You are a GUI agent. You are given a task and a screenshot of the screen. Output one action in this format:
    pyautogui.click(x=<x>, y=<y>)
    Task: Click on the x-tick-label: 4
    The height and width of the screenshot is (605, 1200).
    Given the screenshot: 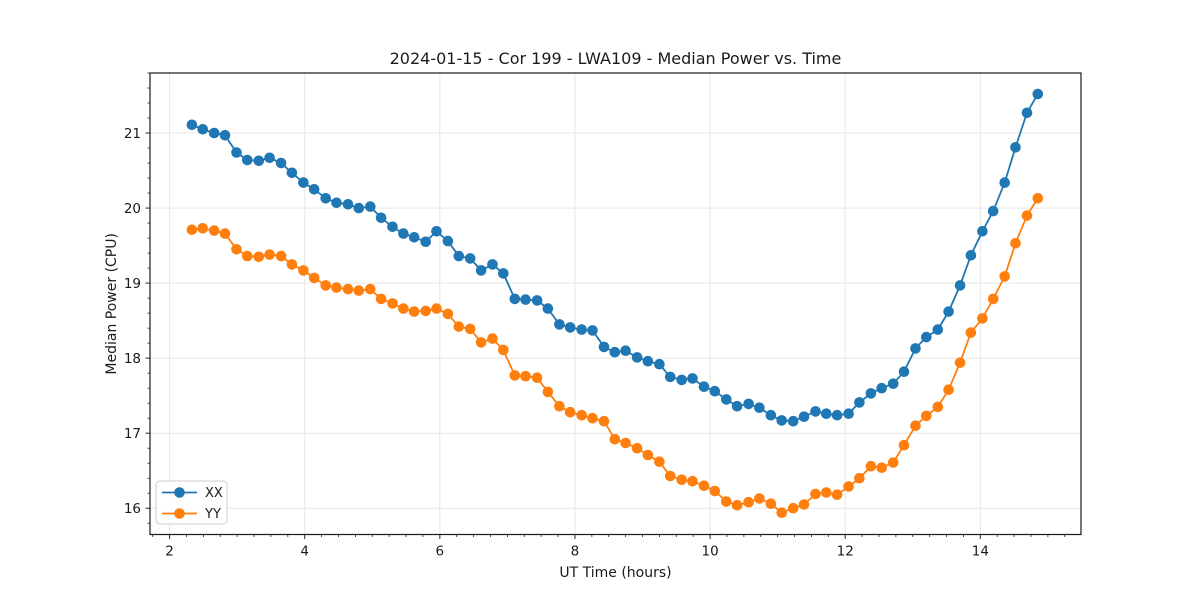 What is the action you would take?
    pyautogui.click(x=304, y=552)
    